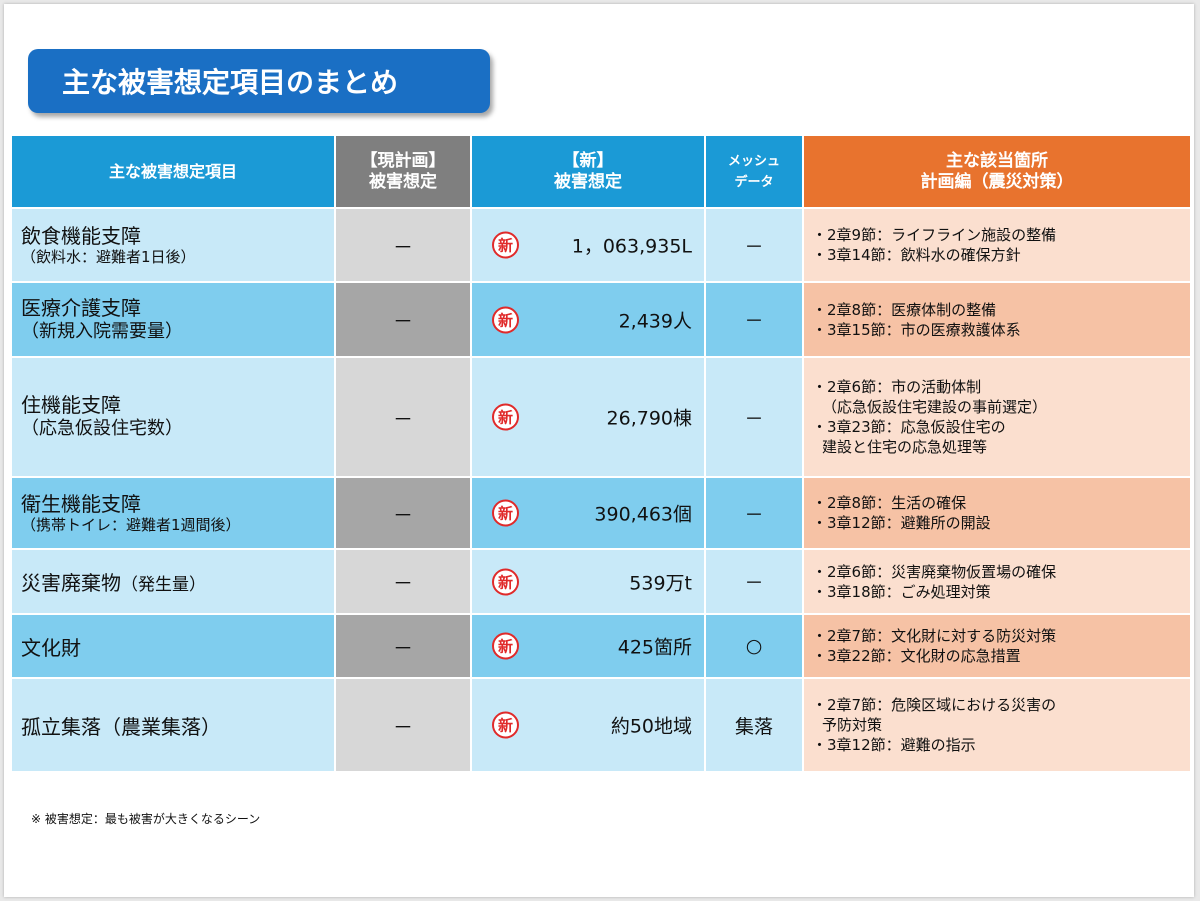 The image size is (1200, 901). Describe the element at coordinates (588, 319) in the screenshot. I see `new-value-cell: 新 2,439人` at that location.